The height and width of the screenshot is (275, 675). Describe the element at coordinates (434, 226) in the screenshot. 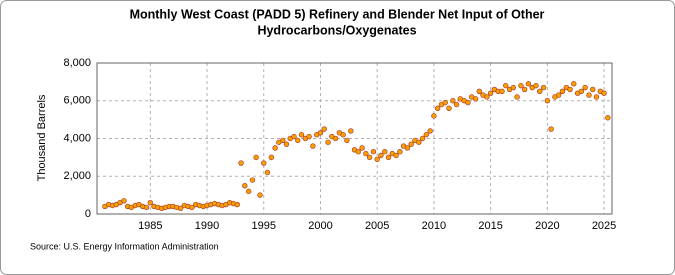

I see `x-tick-label: 2010` at that location.